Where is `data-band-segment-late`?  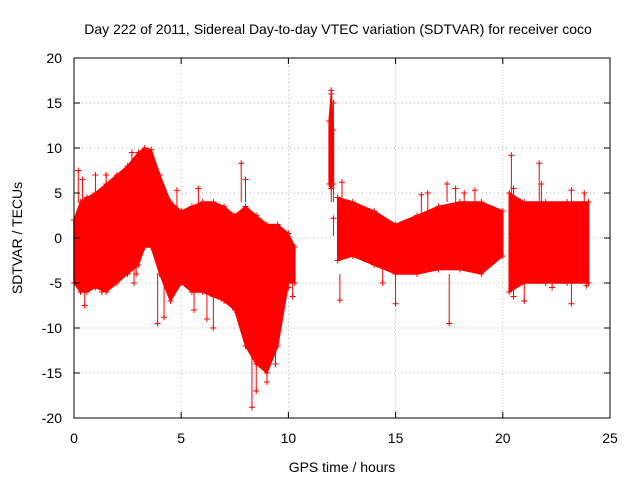 data-band-segment-late is located at coordinates (420, 235).